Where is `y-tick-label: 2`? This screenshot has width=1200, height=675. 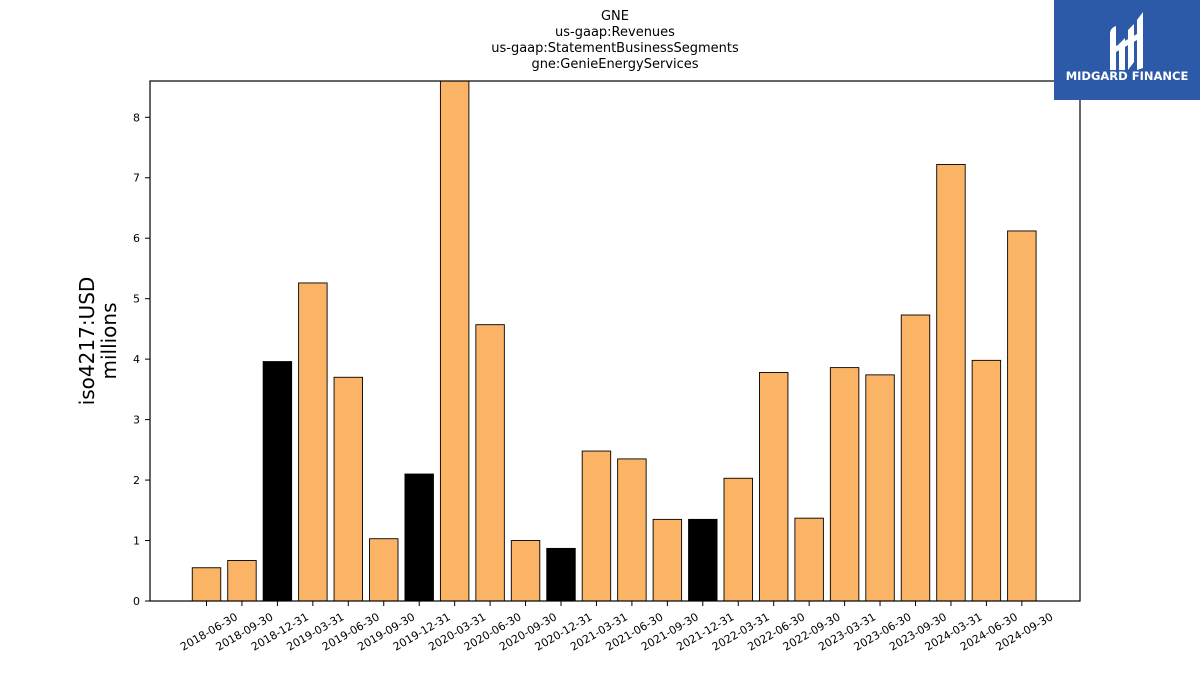 y-tick-label: 2 is located at coordinates (136, 480).